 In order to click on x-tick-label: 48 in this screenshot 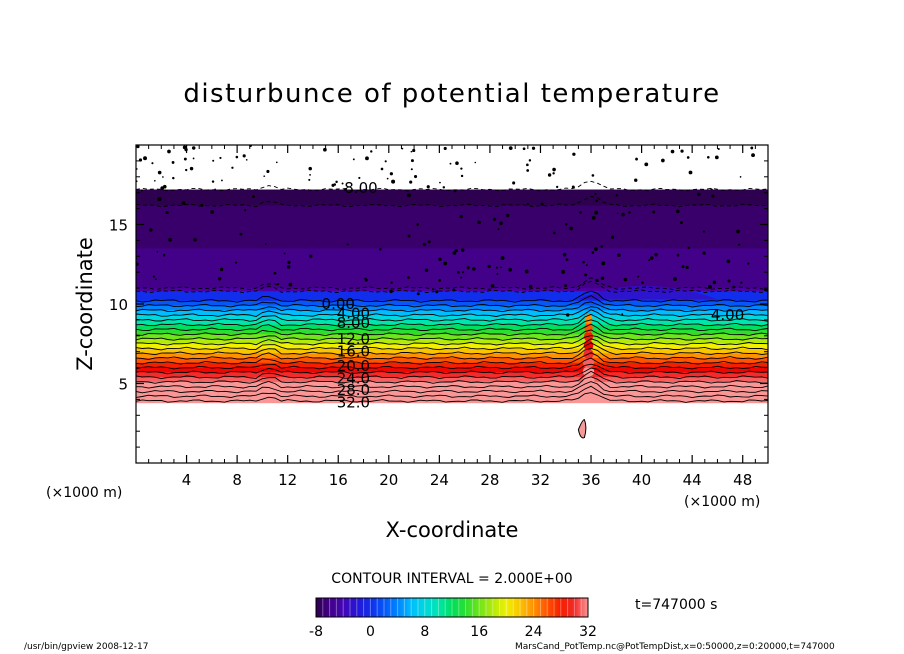, I will do `click(742, 480)`.